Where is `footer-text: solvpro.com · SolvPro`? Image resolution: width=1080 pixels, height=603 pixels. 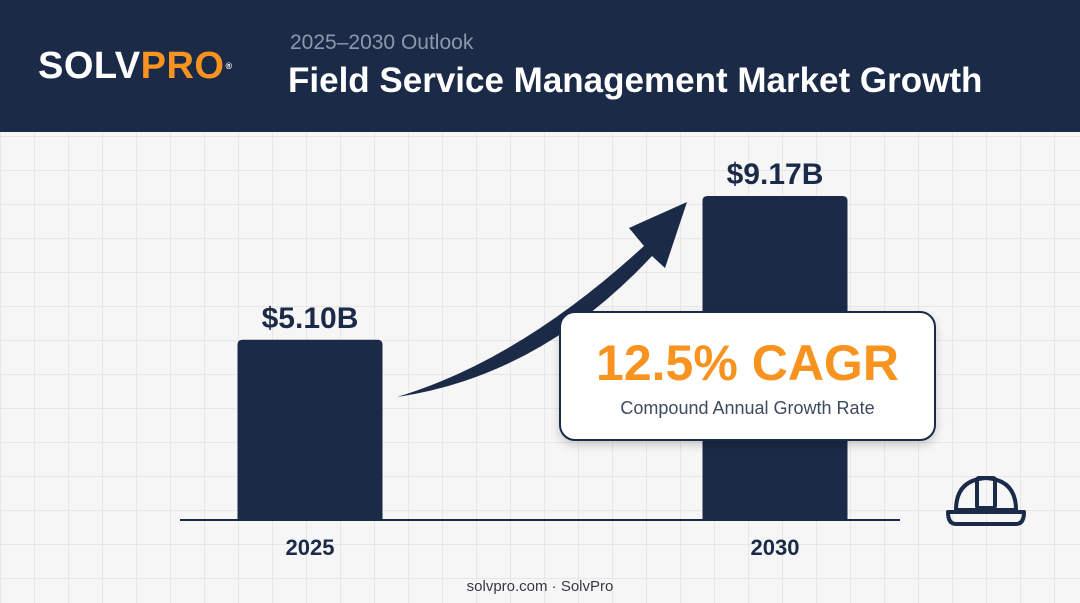 footer-text: solvpro.com · SolvPro is located at coordinates (540, 586).